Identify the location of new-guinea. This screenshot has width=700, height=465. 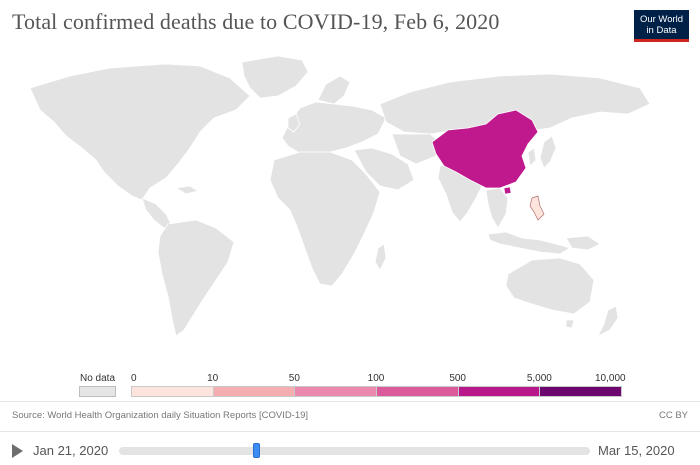
(583, 243).